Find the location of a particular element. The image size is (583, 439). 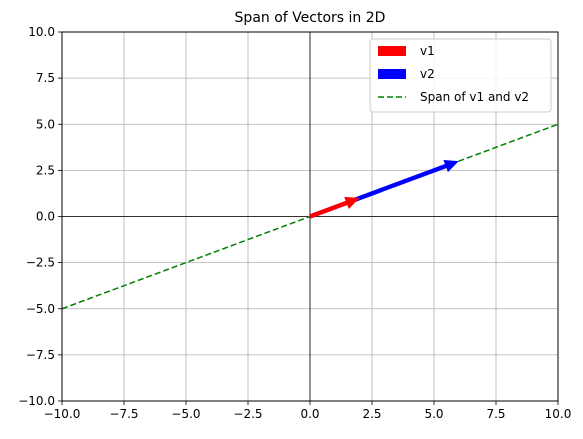

x-tick-label: −5.0 is located at coordinates (185, 414).